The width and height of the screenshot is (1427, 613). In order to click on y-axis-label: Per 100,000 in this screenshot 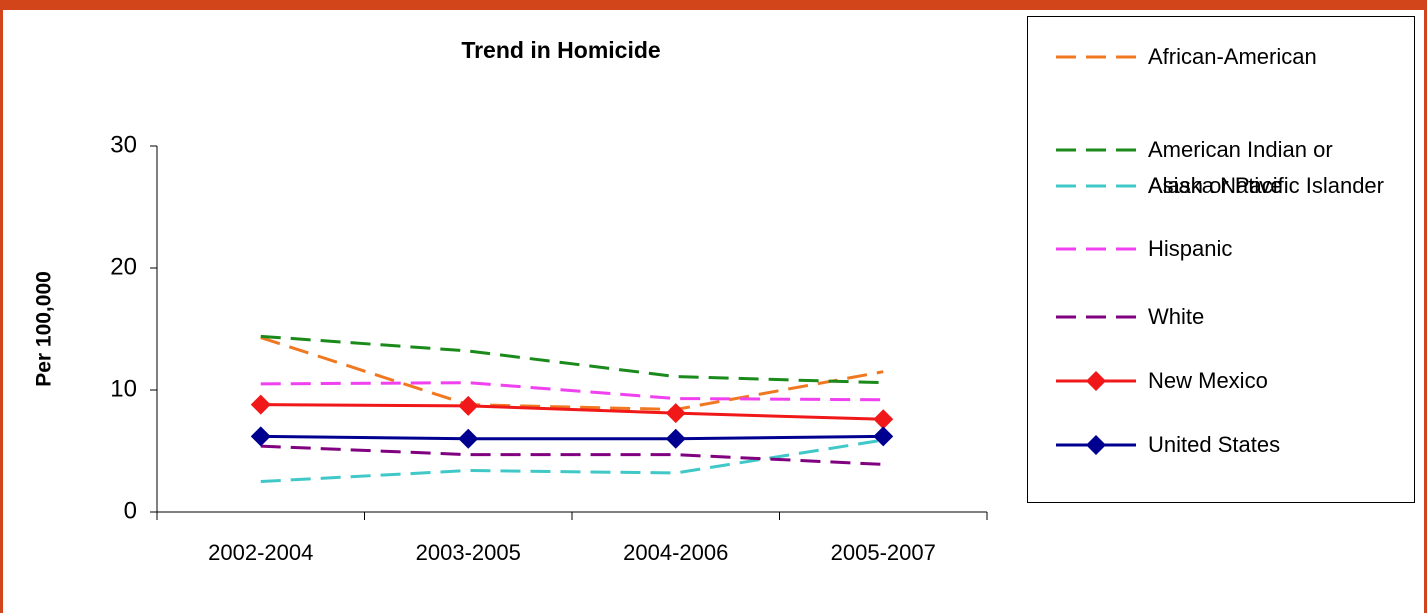, I will do `click(44, 329)`.